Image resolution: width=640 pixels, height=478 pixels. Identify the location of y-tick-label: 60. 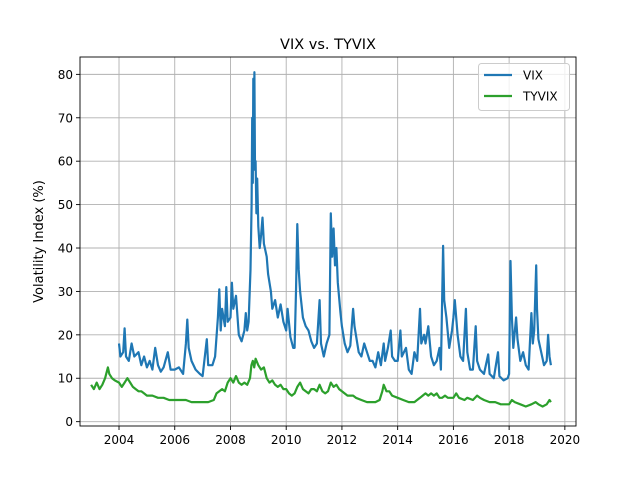
(65, 162).